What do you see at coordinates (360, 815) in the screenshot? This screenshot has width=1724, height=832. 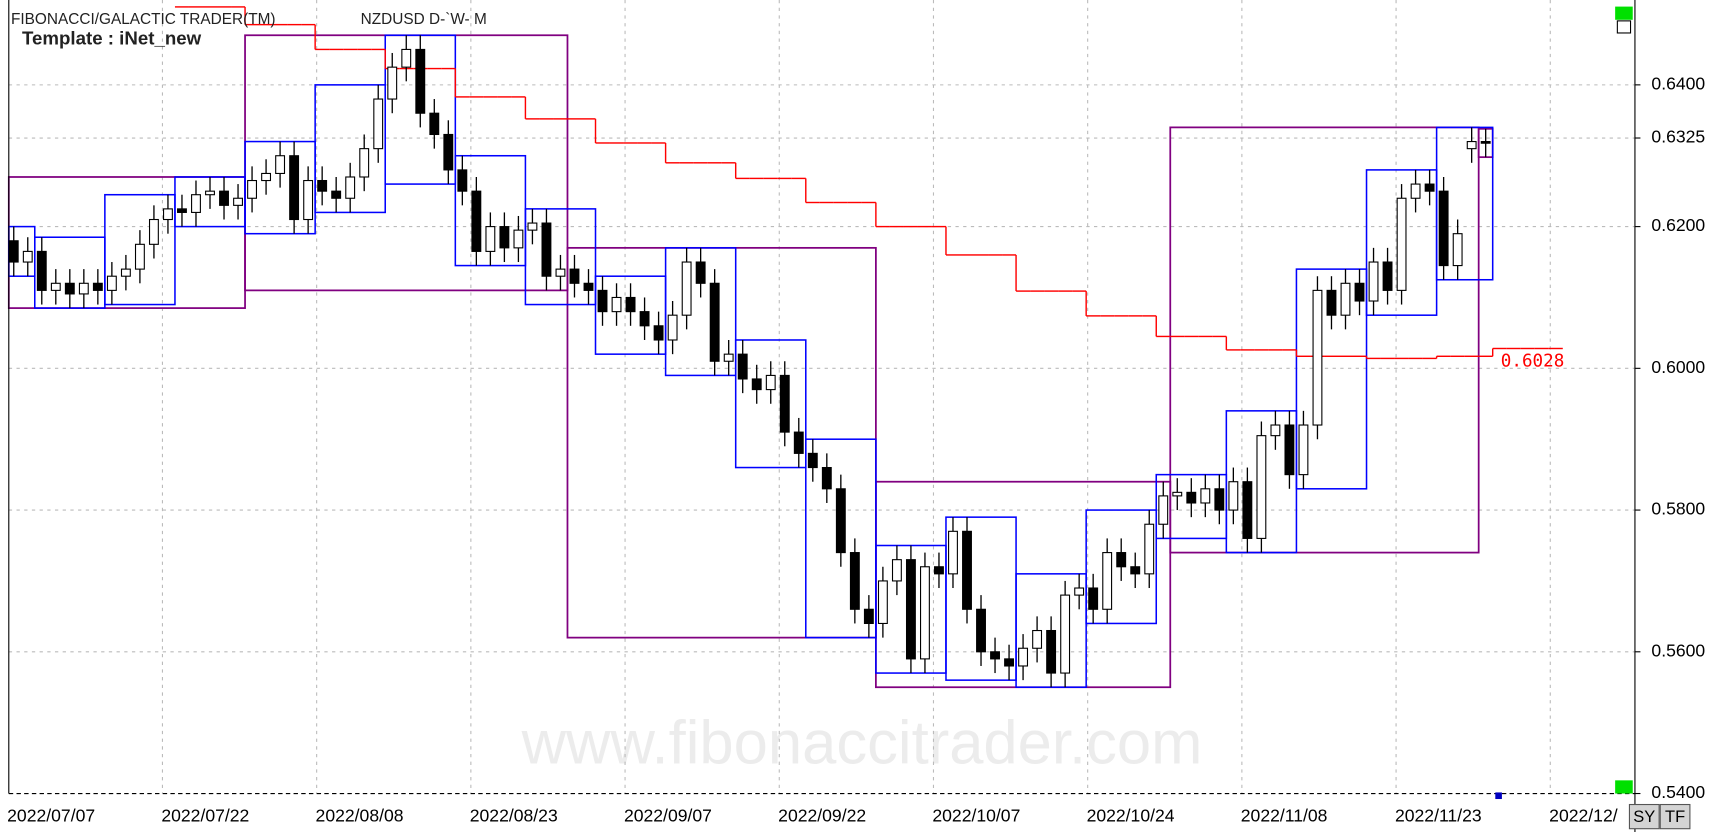 I see `x-tick-label: 2022/08/08` at bounding box center [360, 815].